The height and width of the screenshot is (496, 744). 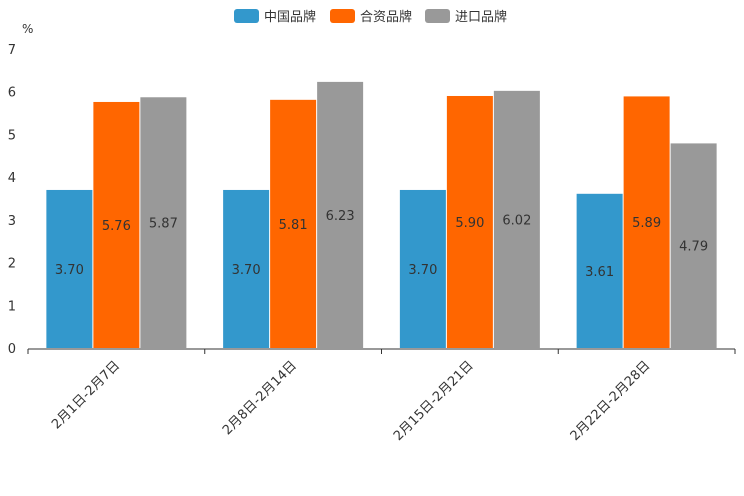 I want to click on data-label-2-3: 6.23, so click(x=340, y=216).